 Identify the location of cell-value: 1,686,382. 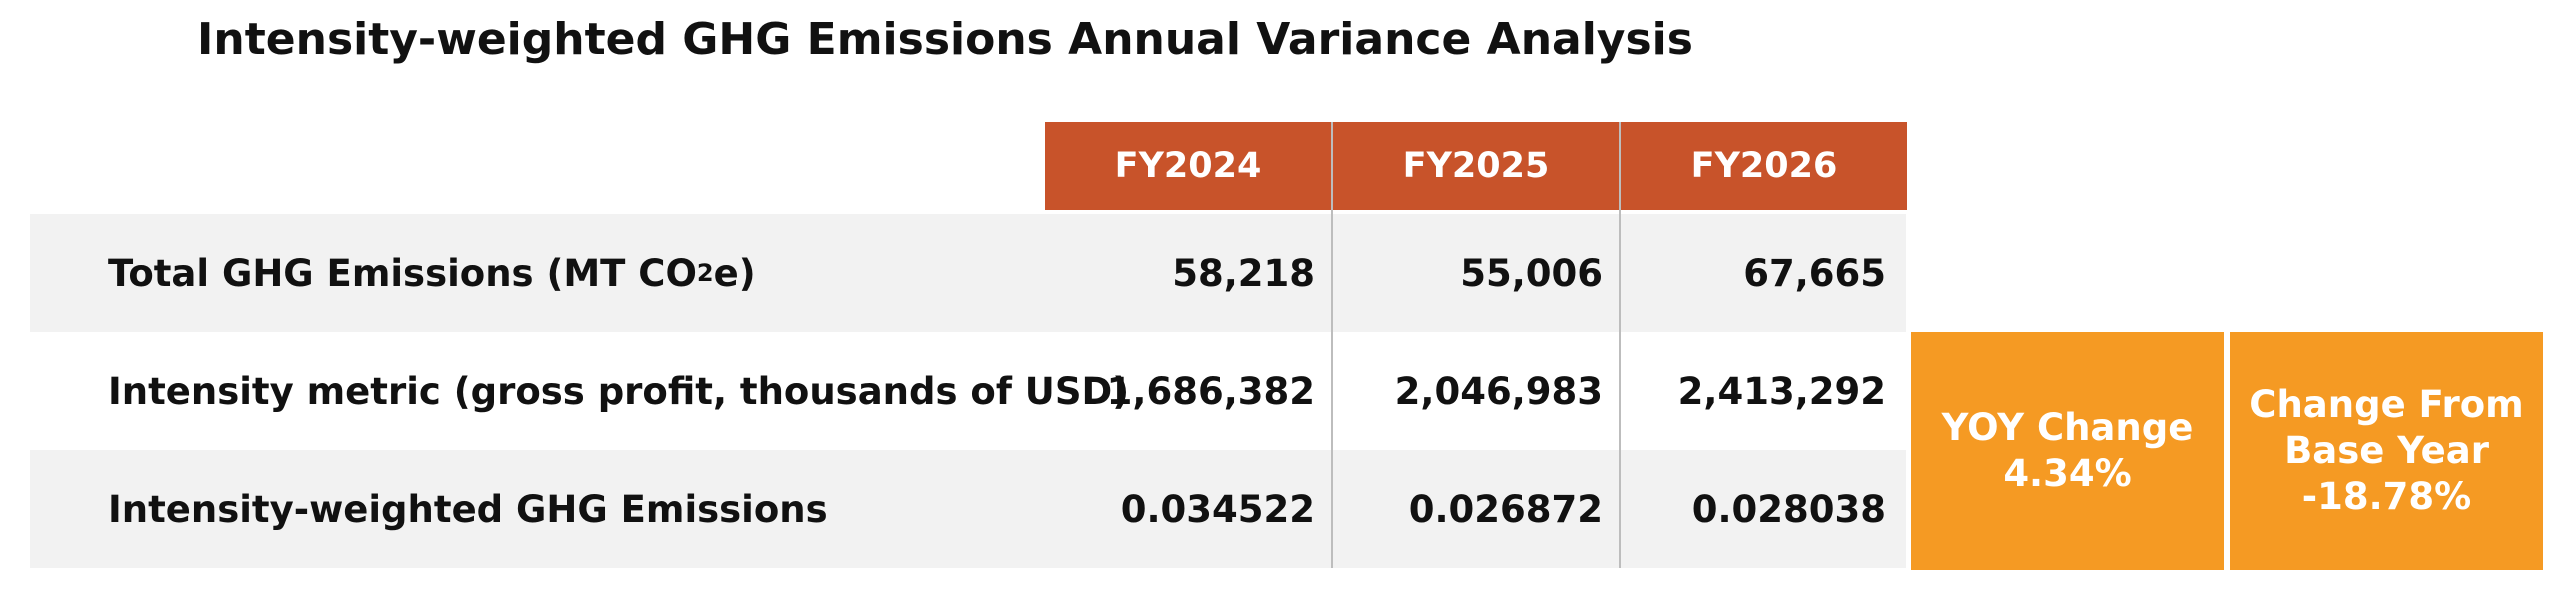
(1210, 391).